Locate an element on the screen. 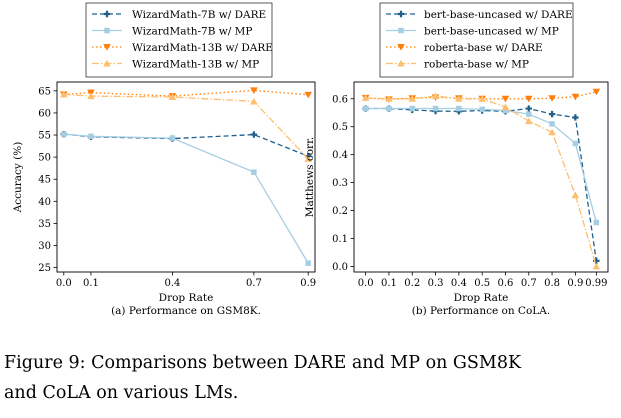 The width and height of the screenshot is (621, 418). y-tick-label: 60 is located at coordinates (44, 113).